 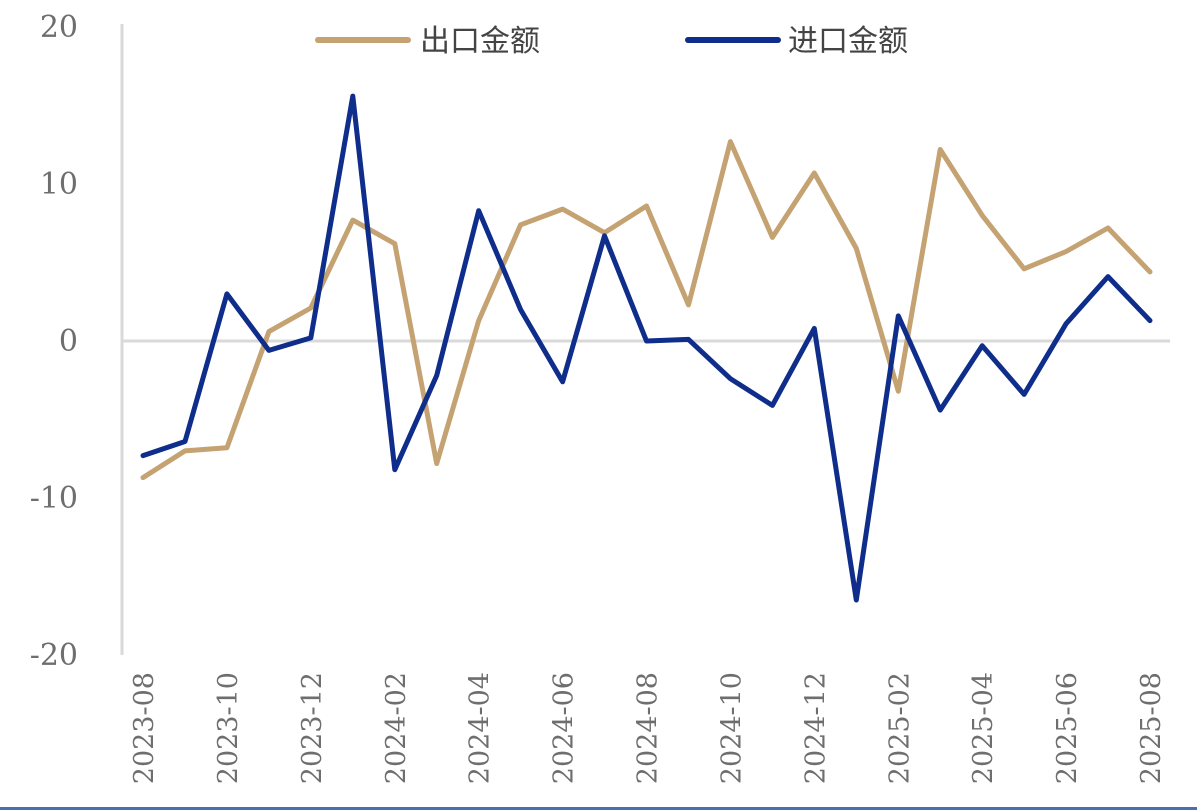 I want to click on y-tick-label: 20, so click(x=59, y=27).